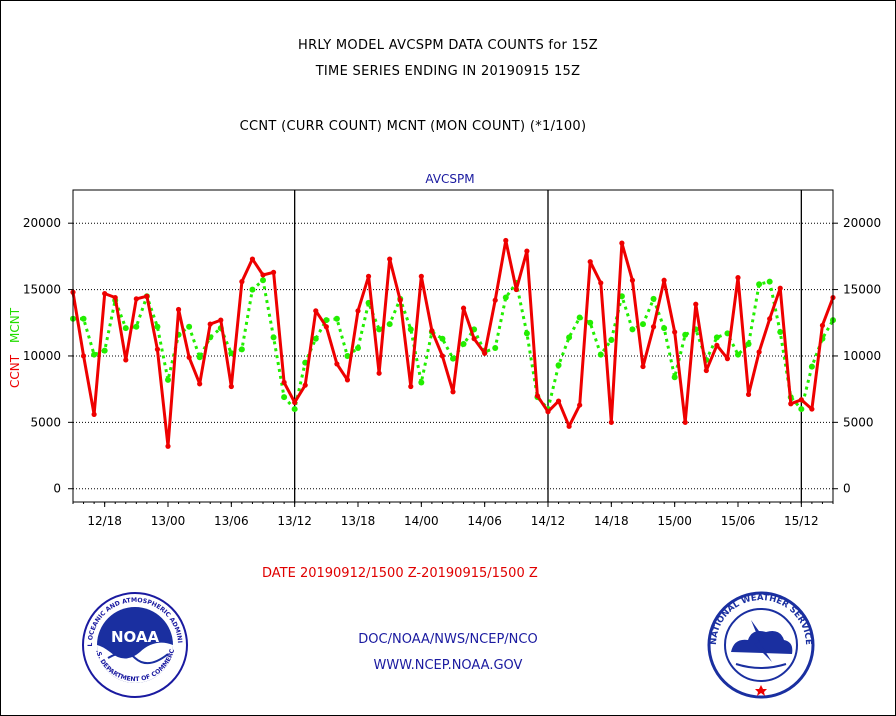 Image resolution: width=896 pixels, height=716 pixels. I want to click on y-tick-label-left: 5000, so click(45, 422).